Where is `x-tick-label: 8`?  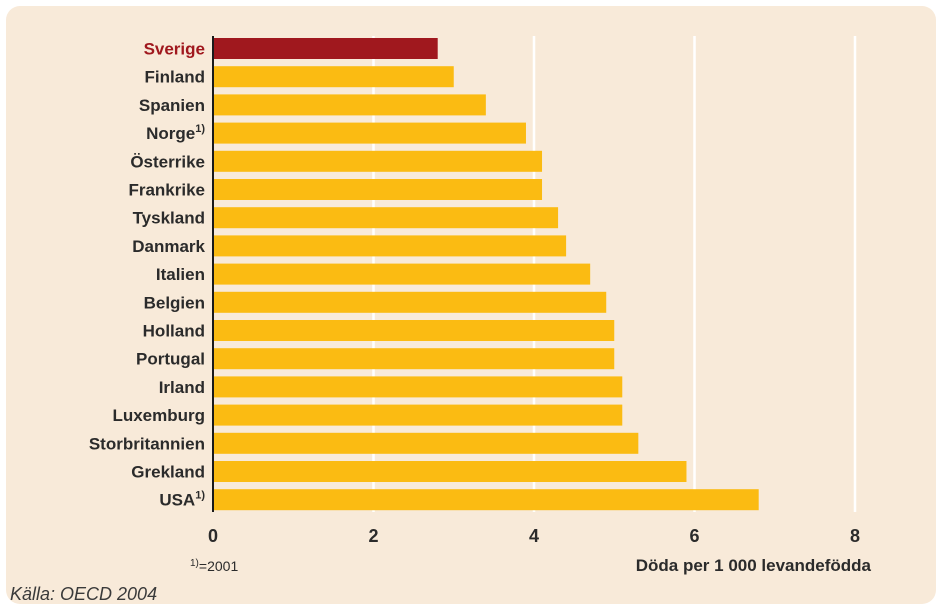 x-tick-label: 8 is located at coordinates (855, 536).